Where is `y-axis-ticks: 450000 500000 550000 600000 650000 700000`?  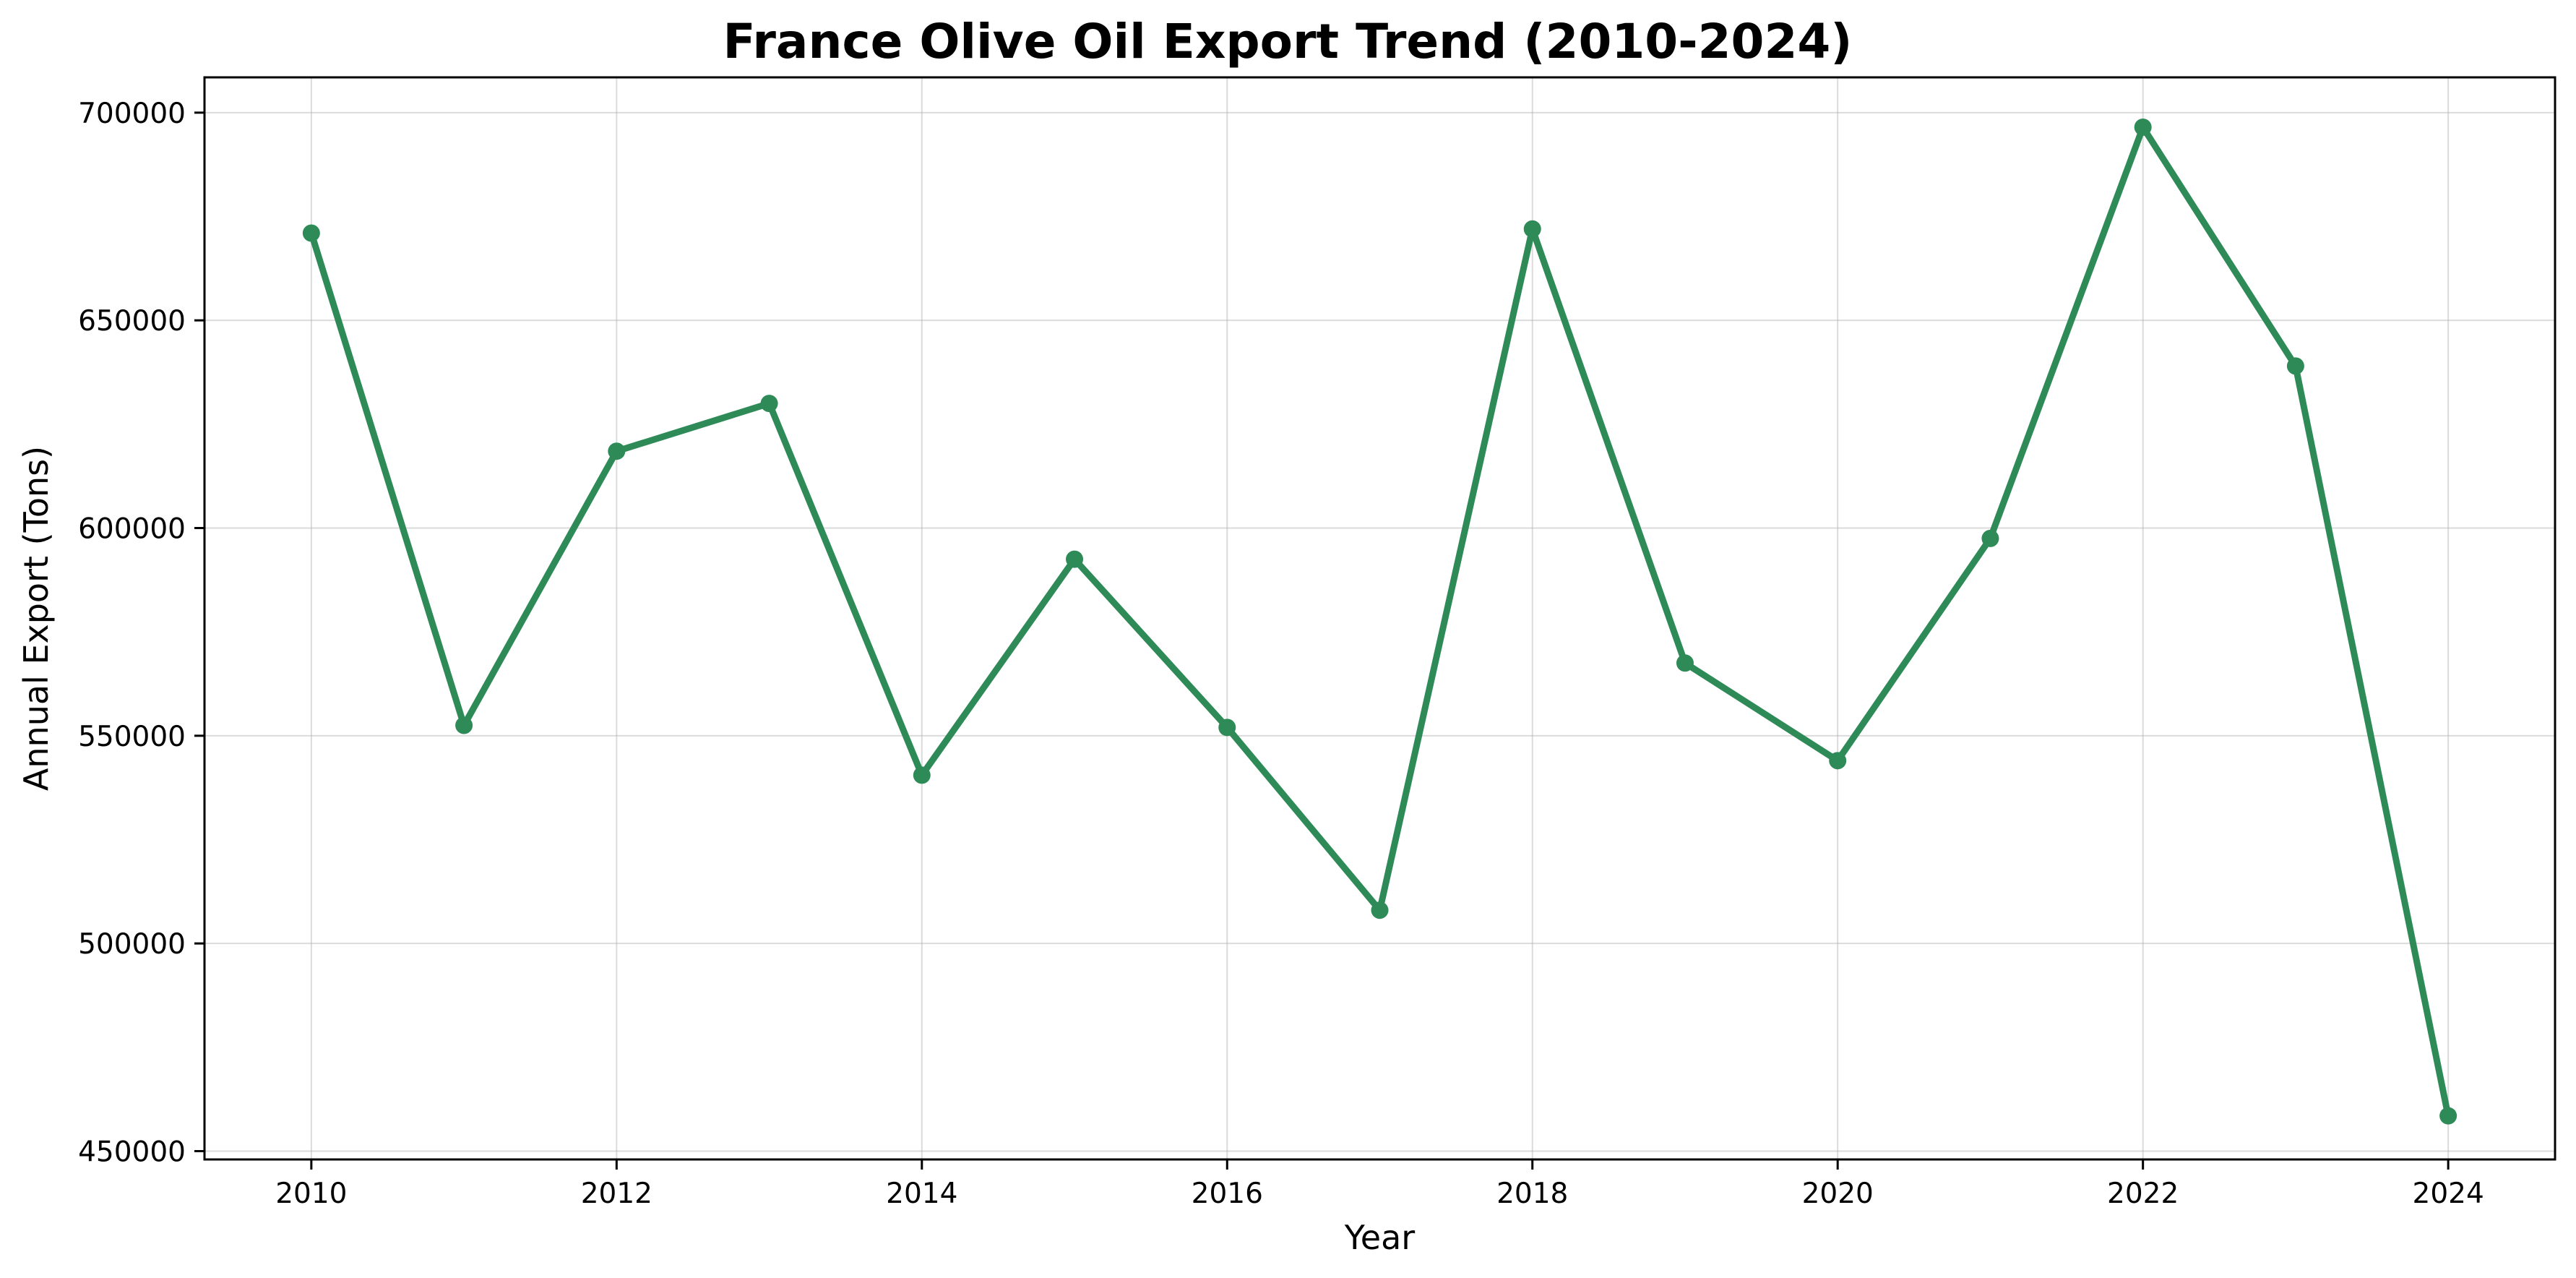
y-axis-ticks: 450000 500000 550000 600000 650000 700000 is located at coordinates (141, 633).